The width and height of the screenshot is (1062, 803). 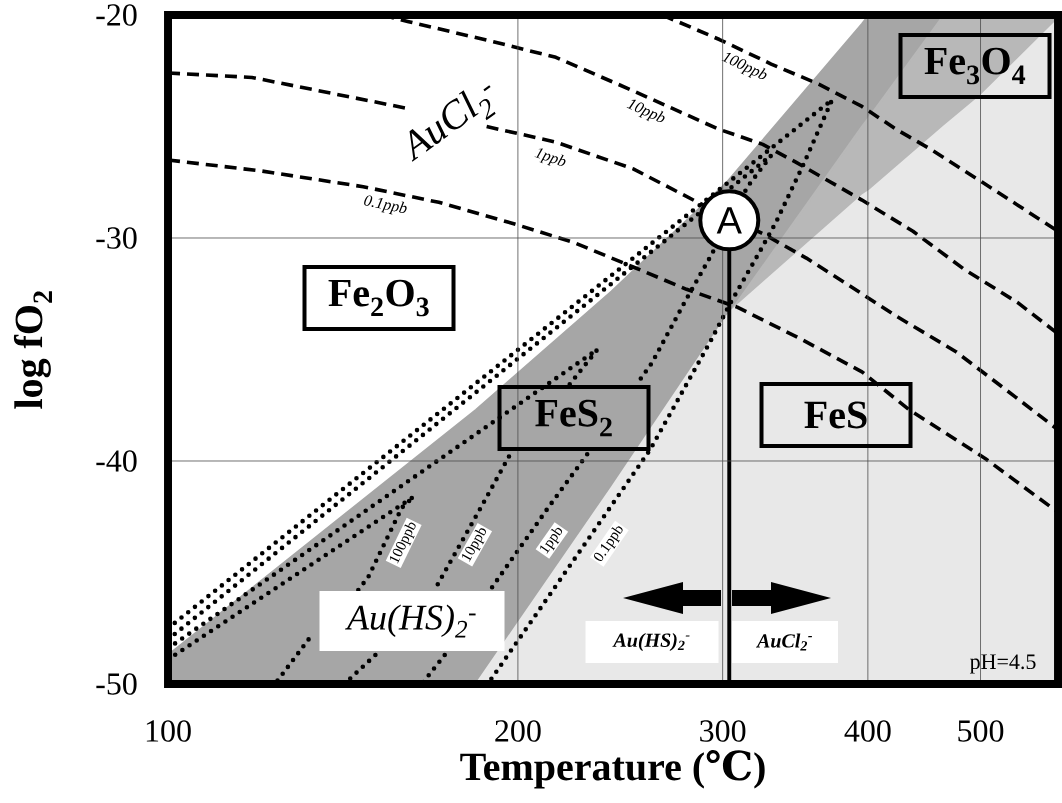 I want to click on text: 100ppb, so click(x=744, y=66).